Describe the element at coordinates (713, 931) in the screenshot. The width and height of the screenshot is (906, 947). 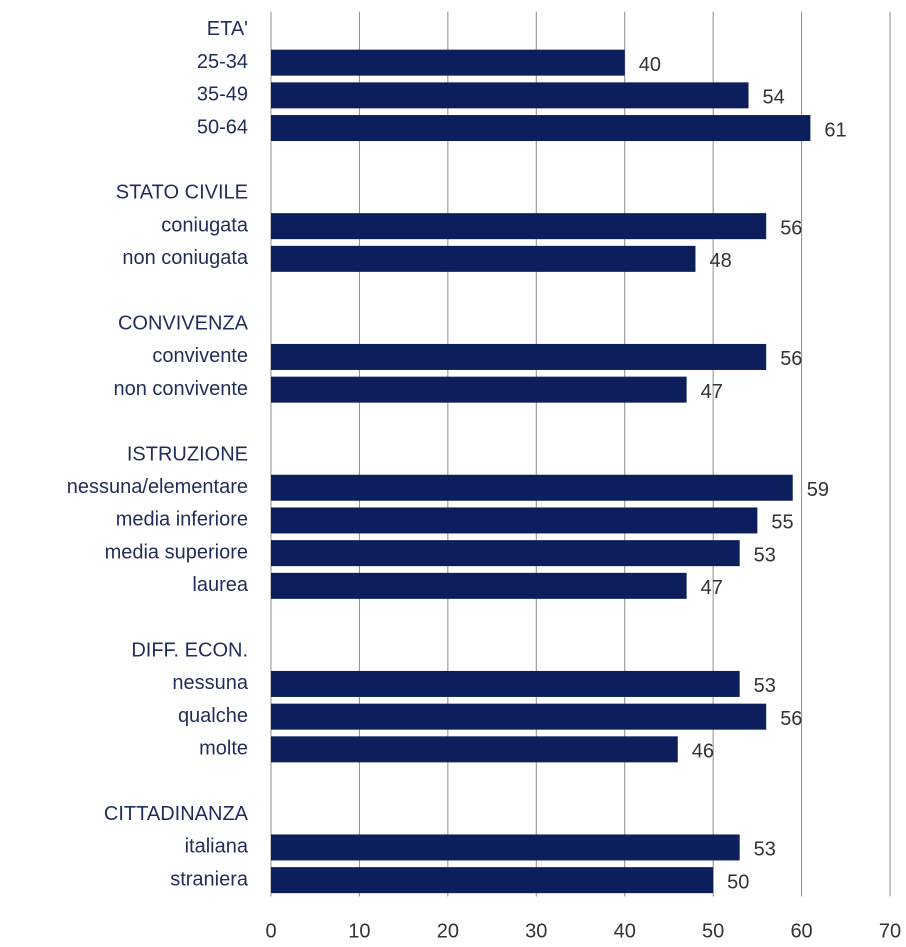
I see `x-tick-label: 50` at that location.